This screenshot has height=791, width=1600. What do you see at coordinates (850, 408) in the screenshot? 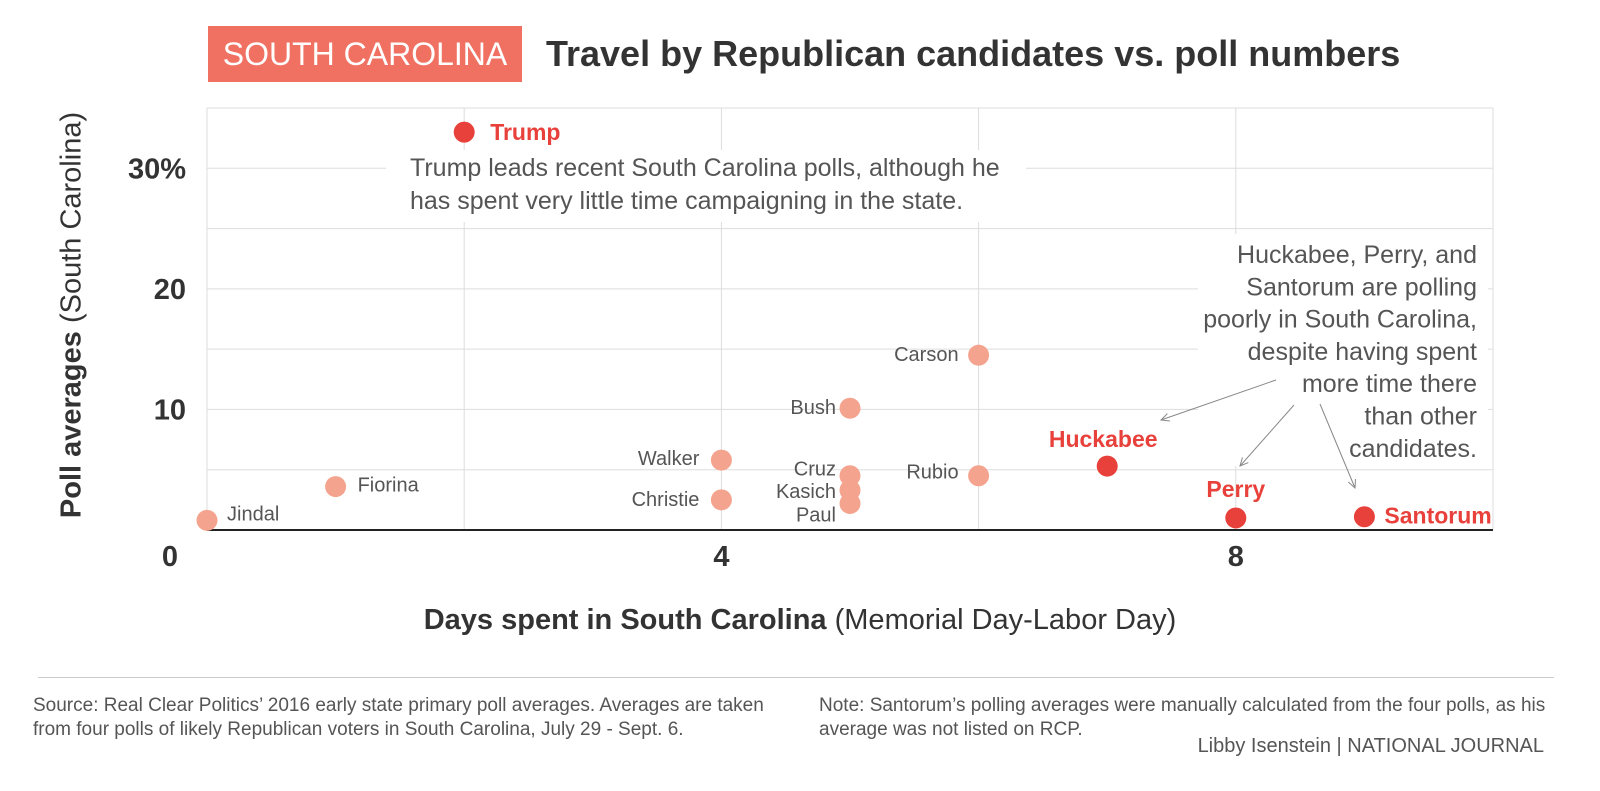
I see `data-point-bush` at bounding box center [850, 408].